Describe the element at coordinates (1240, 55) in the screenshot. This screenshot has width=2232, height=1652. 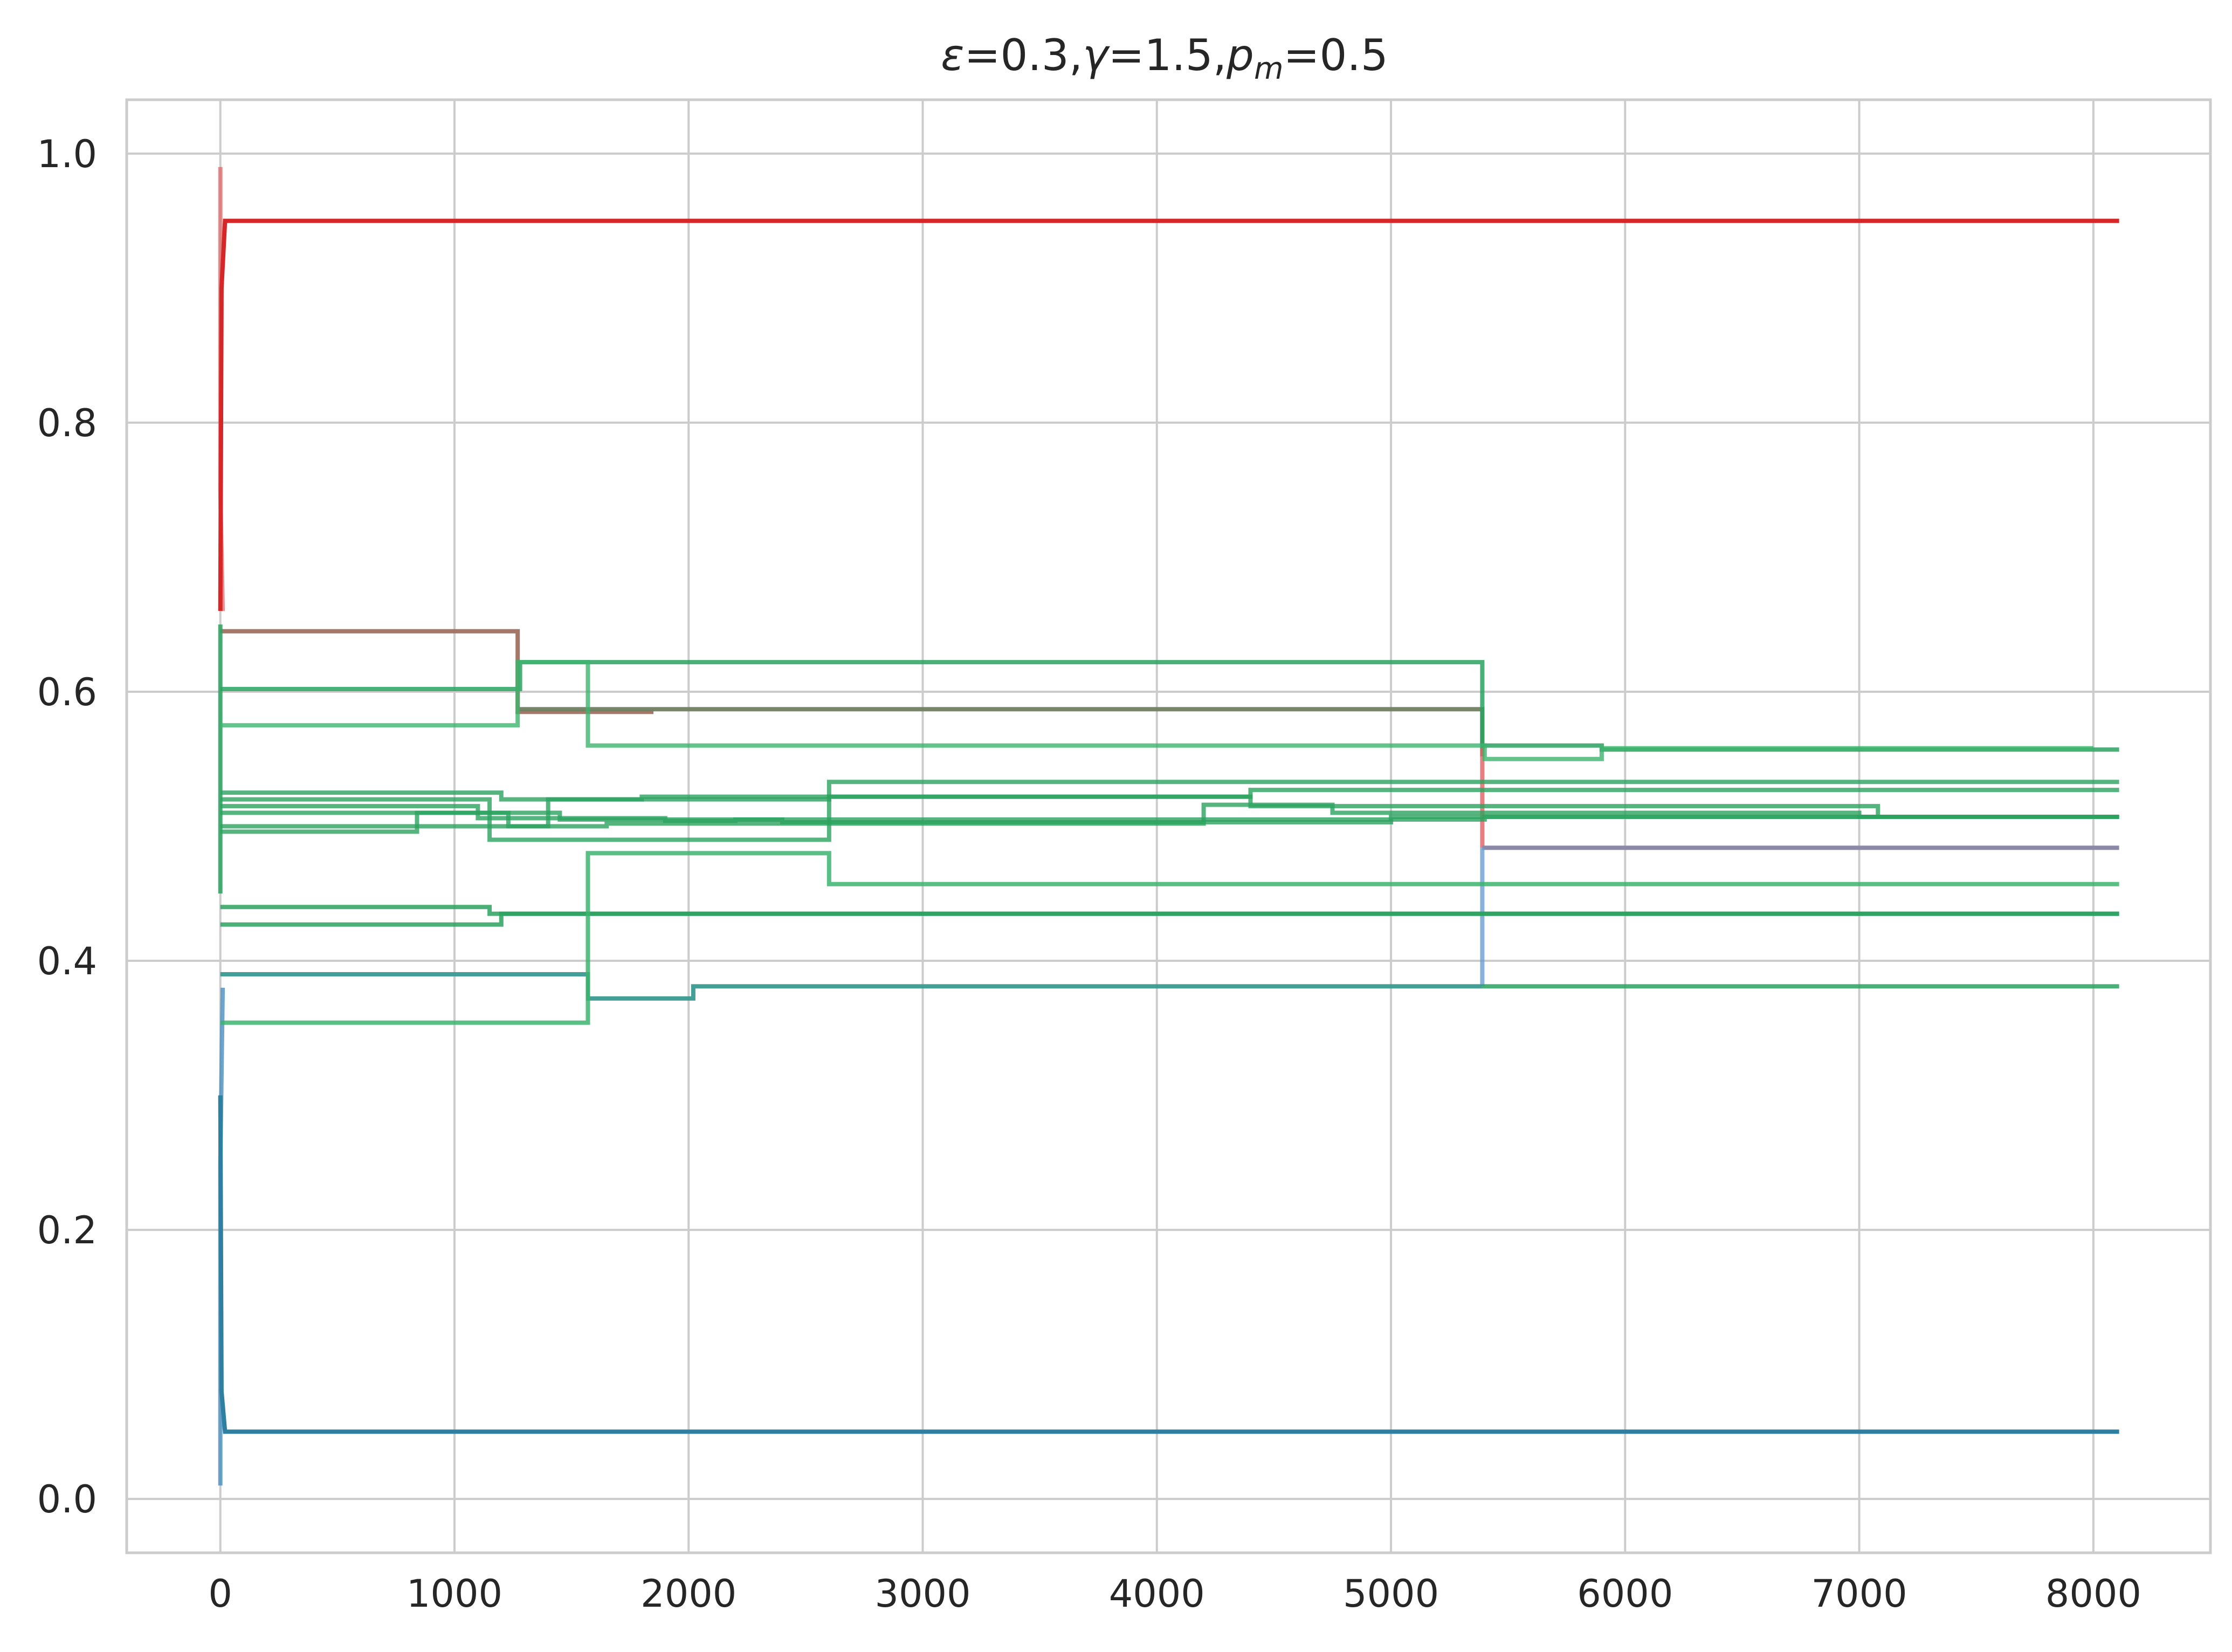
I see `title-p: p` at that location.